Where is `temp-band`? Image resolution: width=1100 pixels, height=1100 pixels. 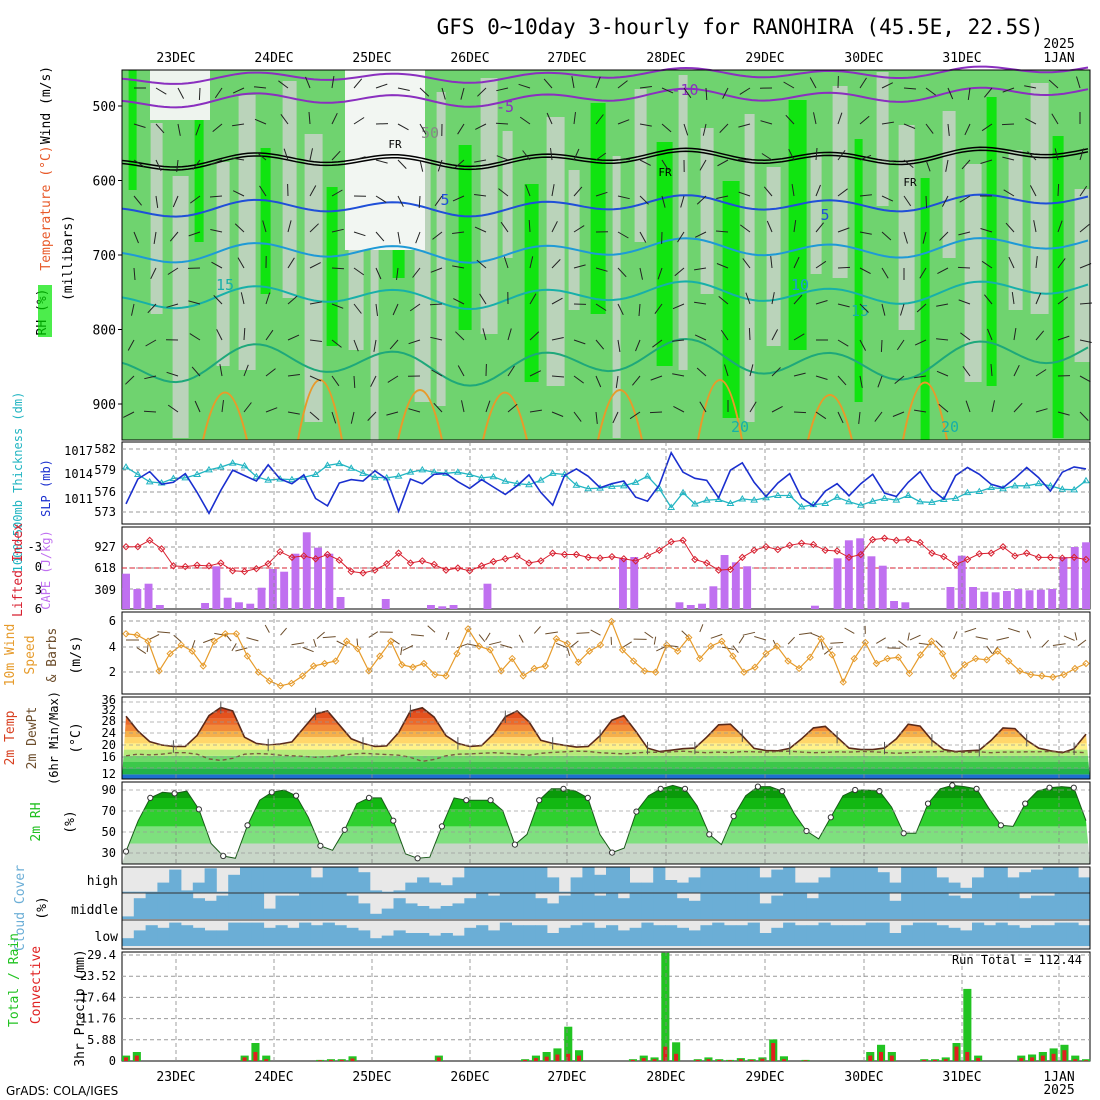
temp-band is located at coordinates (606, 758).